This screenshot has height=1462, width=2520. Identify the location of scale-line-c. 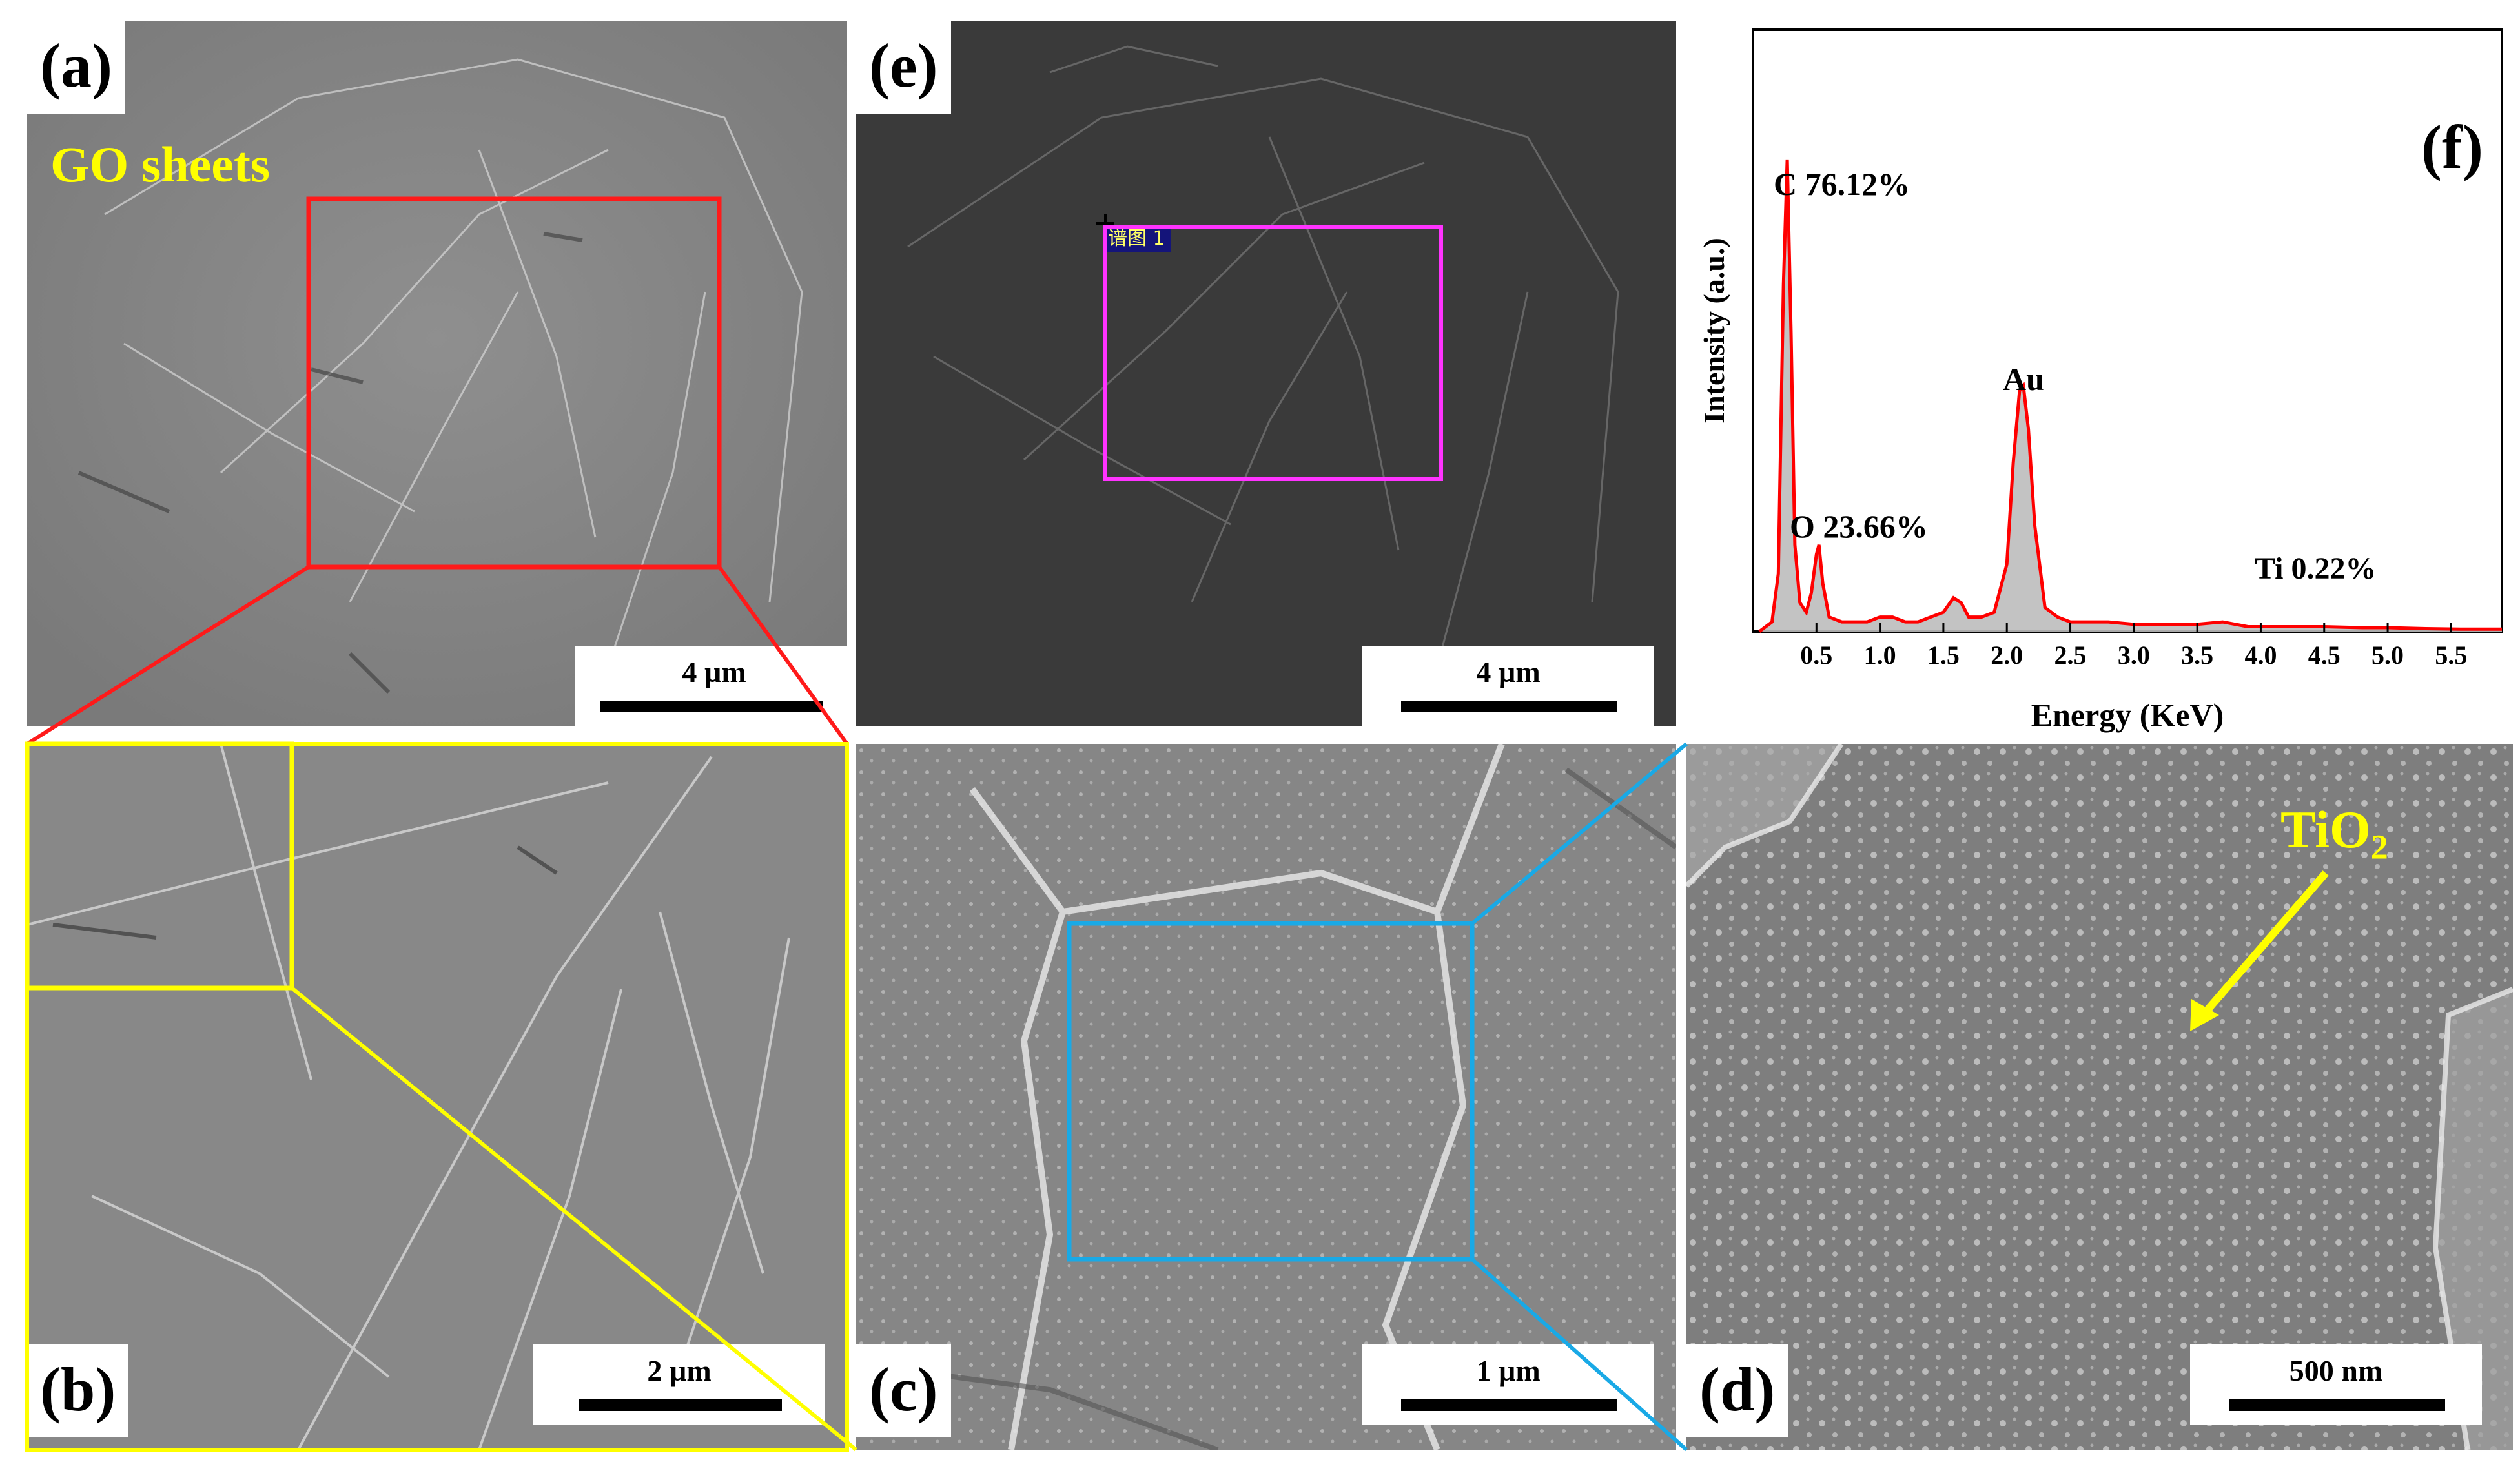
(1509, 1405).